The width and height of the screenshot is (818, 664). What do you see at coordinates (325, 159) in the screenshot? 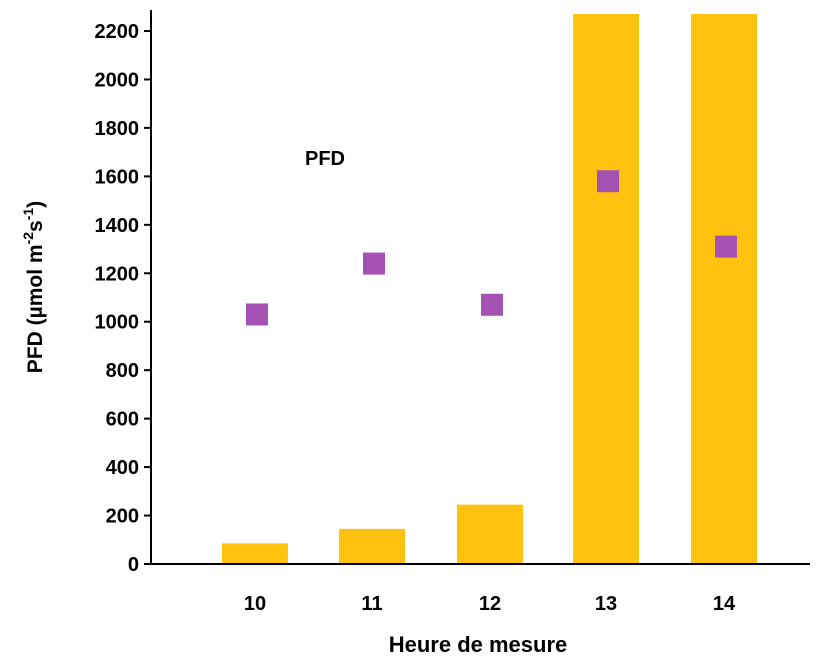
I see `chart-annotation: PFD` at bounding box center [325, 159].